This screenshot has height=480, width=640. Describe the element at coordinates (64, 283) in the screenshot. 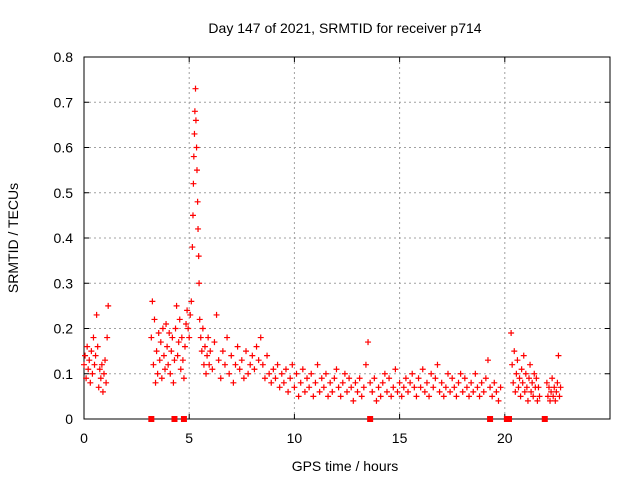

I see `y-tick-label: 0.3` at that location.